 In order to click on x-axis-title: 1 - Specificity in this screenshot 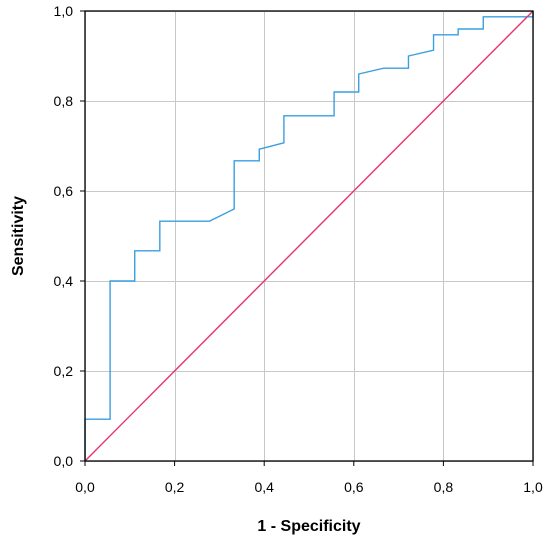, I will do `click(308, 526)`.